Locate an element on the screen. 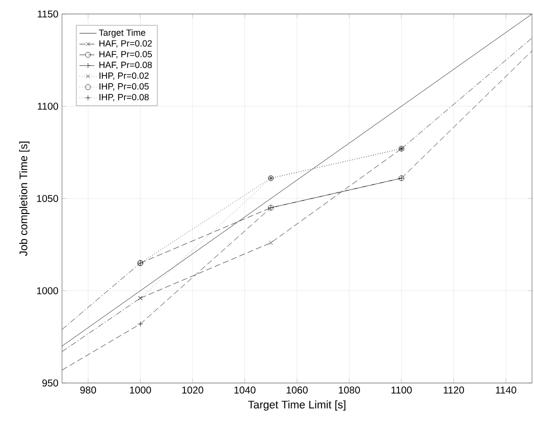 This screenshot has width=534, height=430. x-axis-title: Target Time Limit [s] is located at coordinates (297, 405).